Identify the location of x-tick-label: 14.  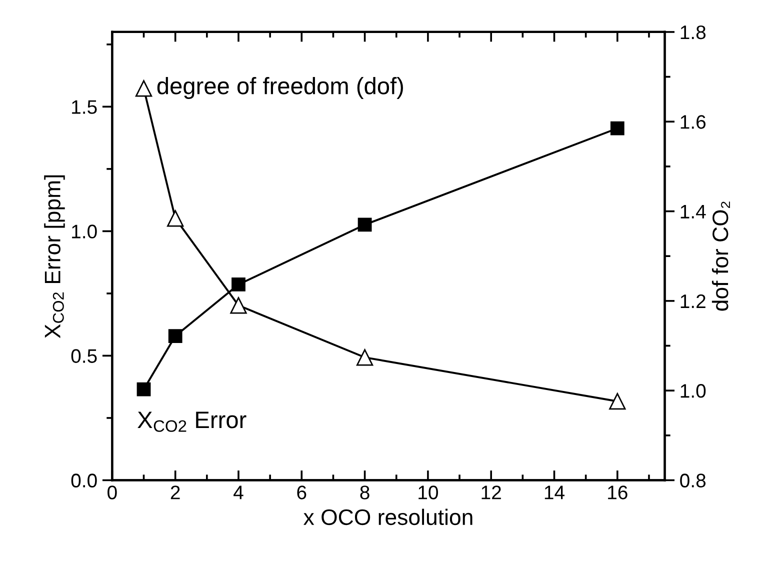
(554, 493).